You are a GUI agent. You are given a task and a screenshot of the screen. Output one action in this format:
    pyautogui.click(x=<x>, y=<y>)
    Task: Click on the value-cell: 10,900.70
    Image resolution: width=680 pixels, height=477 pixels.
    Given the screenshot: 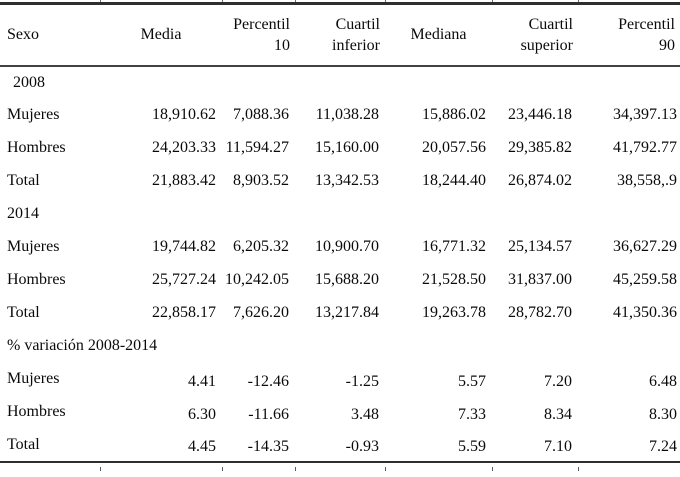 What is the action you would take?
    pyautogui.click(x=347, y=246)
    